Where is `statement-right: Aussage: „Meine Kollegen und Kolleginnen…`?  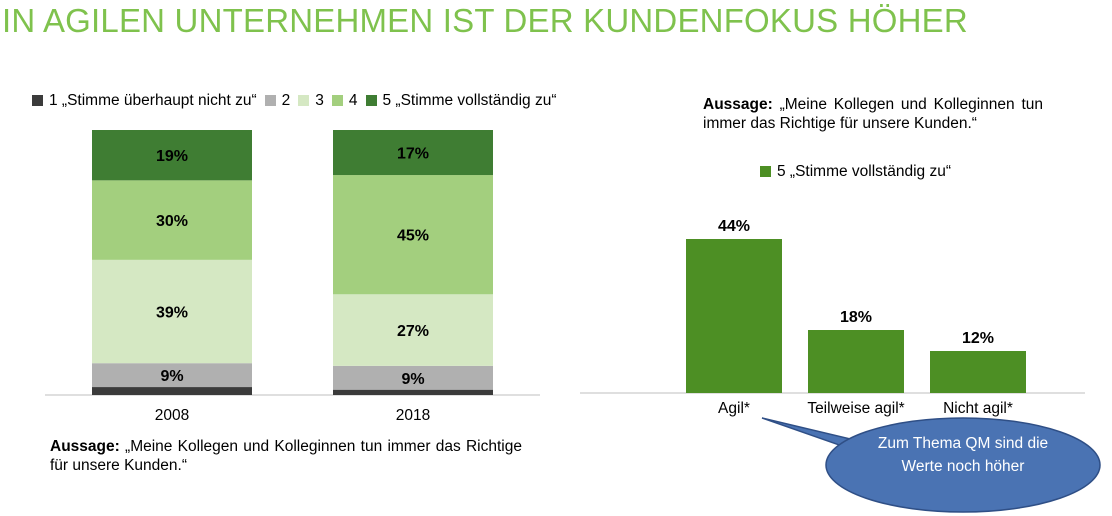
statement-right: Aussage: „Meine Kollegen und Kolleginnen… is located at coordinates (873, 114).